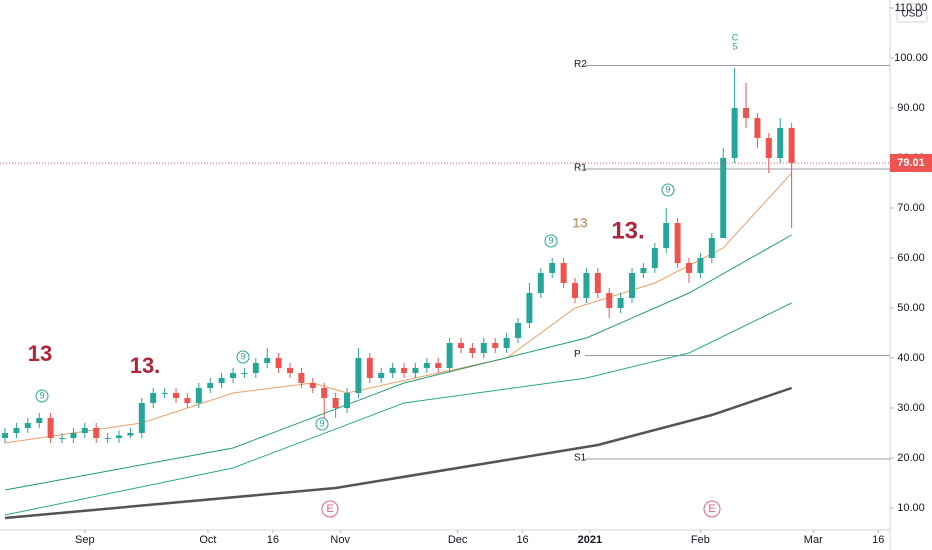 This screenshot has height=550, width=932. Describe the element at coordinates (813, 540) in the screenshot. I see `x-tick-label: Mar` at that location.